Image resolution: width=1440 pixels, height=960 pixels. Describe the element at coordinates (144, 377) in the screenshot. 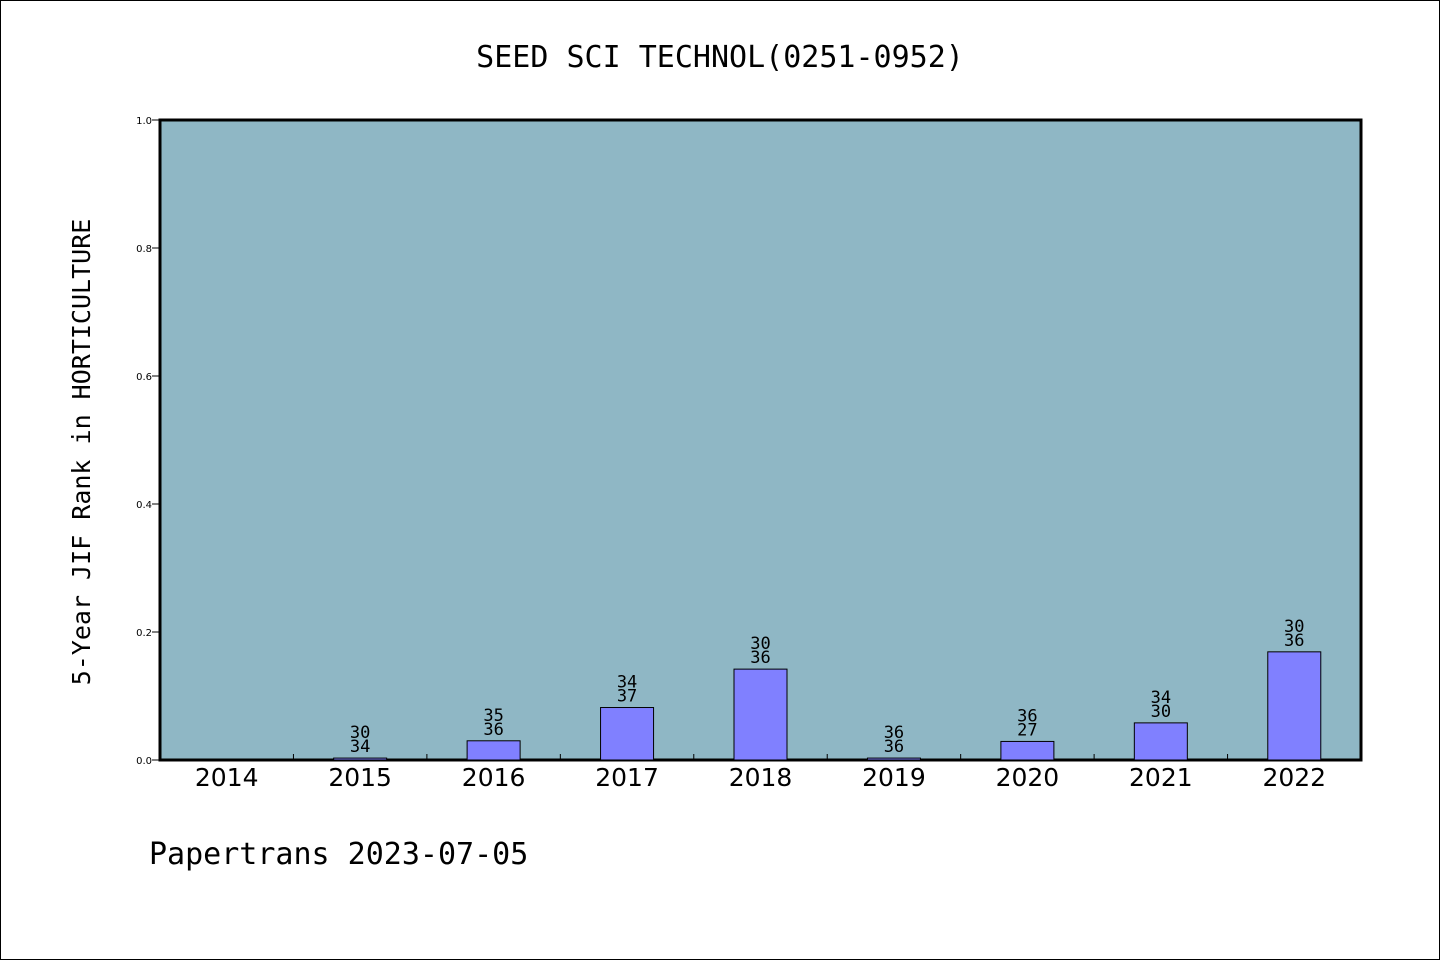

I see `y-tick-label: 0.6` at that location.